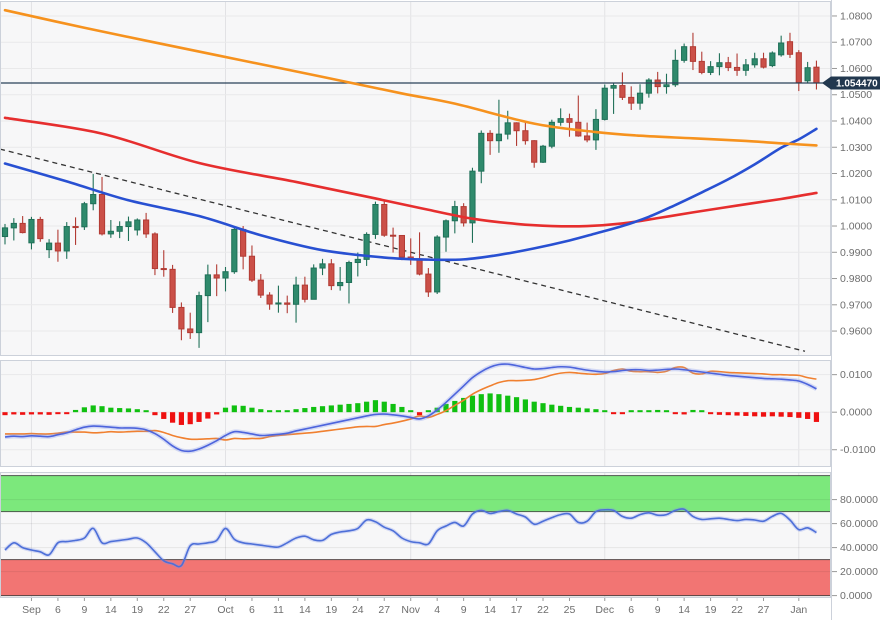 The width and height of the screenshot is (880, 634). What do you see at coordinates (859, 500) in the screenshot?
I see `axis-tick-label: 80.0000` at bounding box center [859, 500].